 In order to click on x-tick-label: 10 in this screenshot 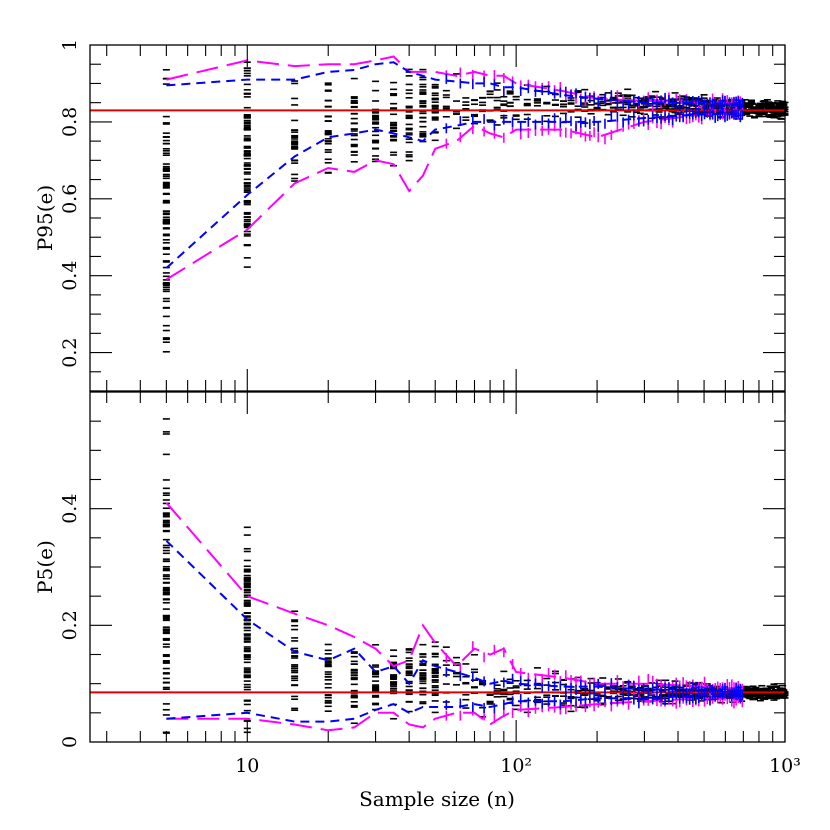, I will do `click(247, 766)`.